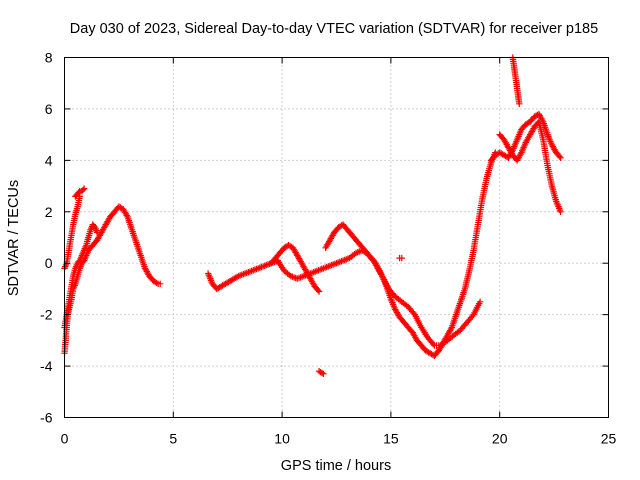 Image resolution: width=640 pixels, height=480 pixels. What do you see at coordinates (49, 212) in the screenshot?
I see `y-tick-label: 2` at bounding box center [49, 212].